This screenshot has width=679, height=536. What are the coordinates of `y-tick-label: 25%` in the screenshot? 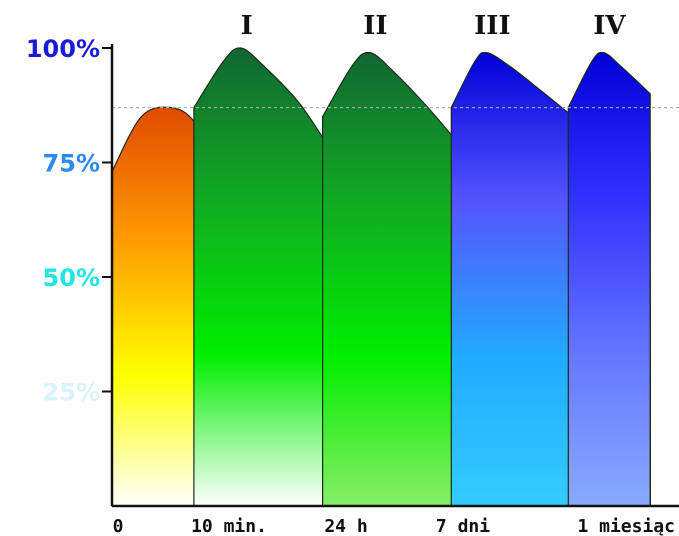 It's located at (71, 393).